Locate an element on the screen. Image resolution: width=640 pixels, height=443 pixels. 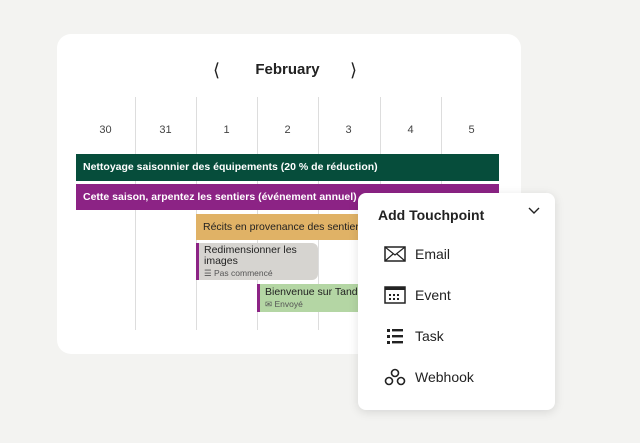
day-label: 2 is located at coordinates (287, 130).